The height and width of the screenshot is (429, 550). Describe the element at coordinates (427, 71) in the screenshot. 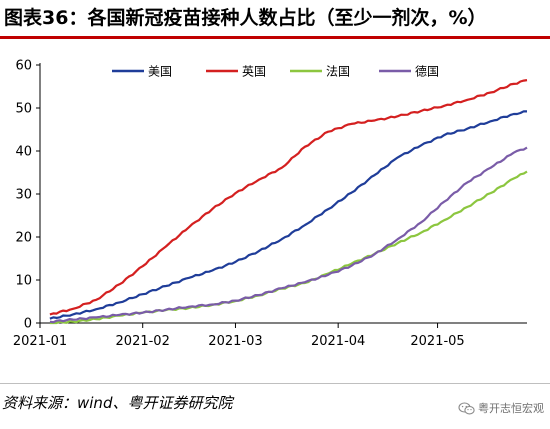

I see `legend-label-4: 德国` at that location.